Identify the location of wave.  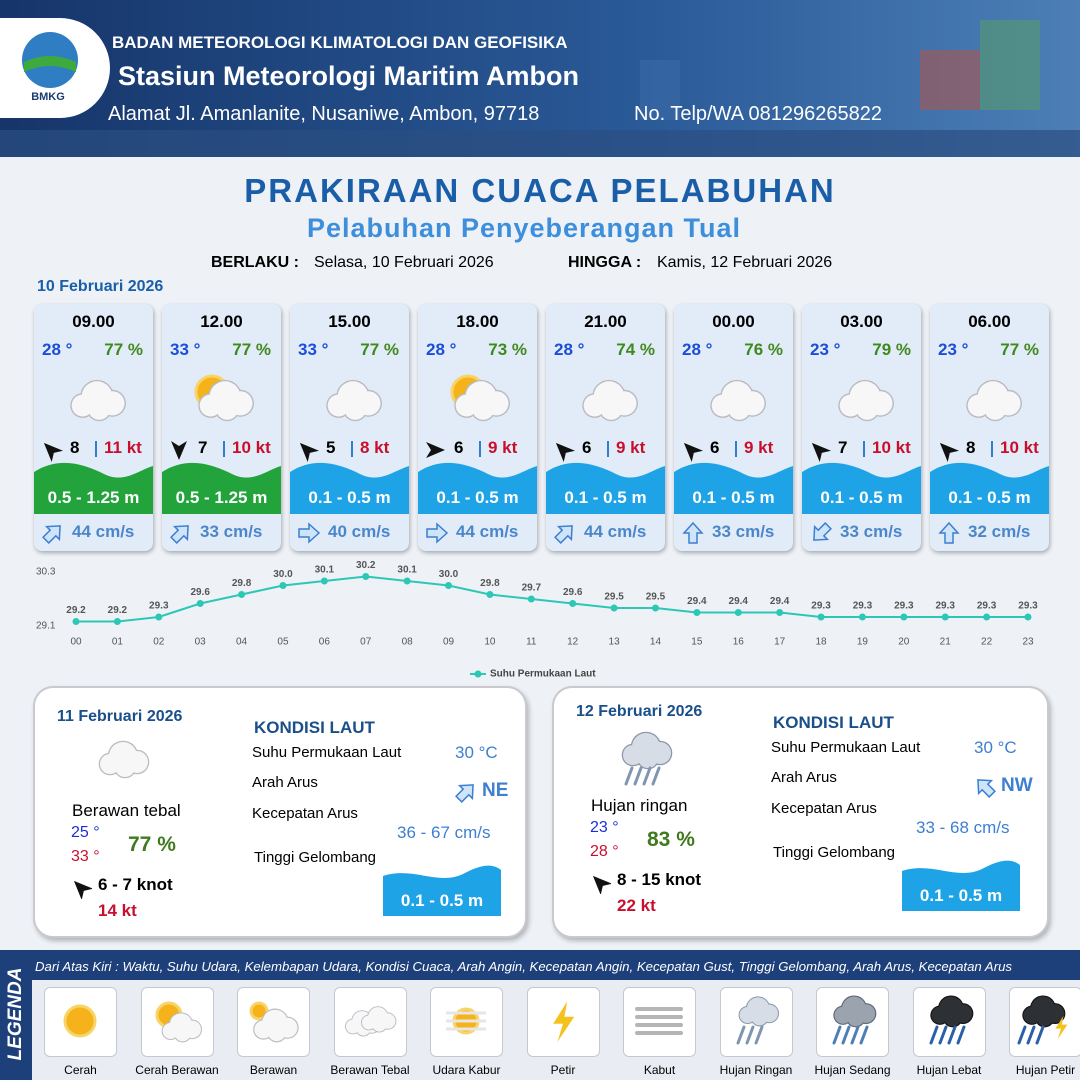
(477, 488).